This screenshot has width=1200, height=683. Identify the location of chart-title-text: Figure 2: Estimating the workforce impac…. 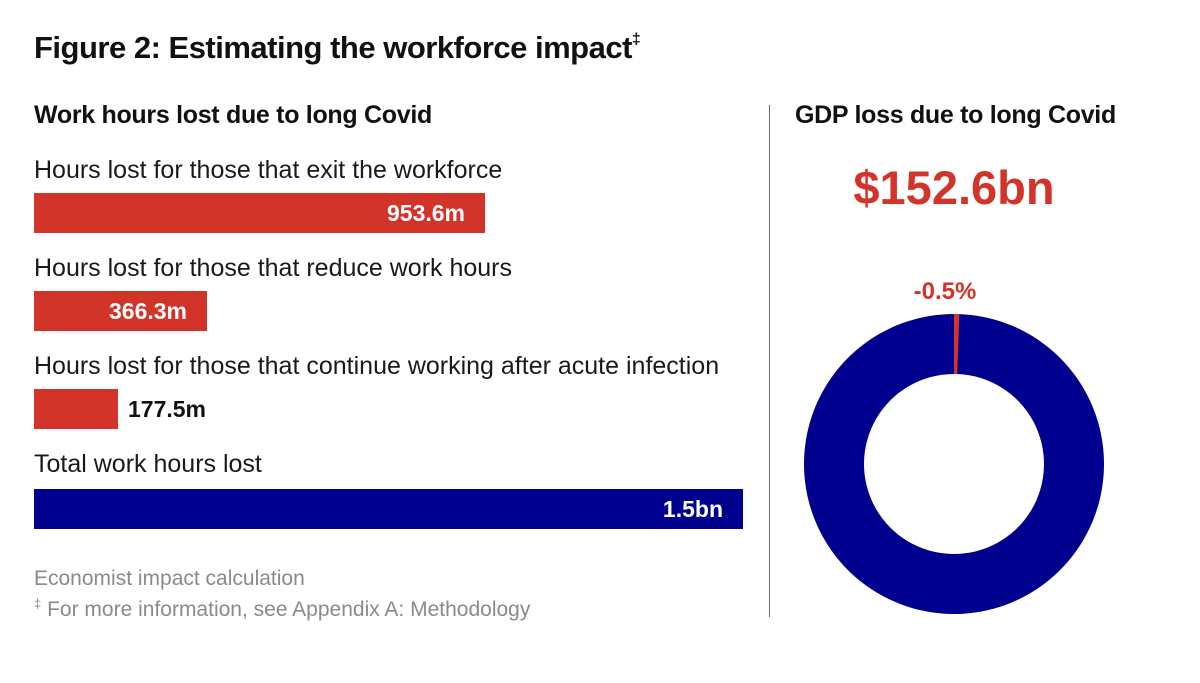
(333, 47).